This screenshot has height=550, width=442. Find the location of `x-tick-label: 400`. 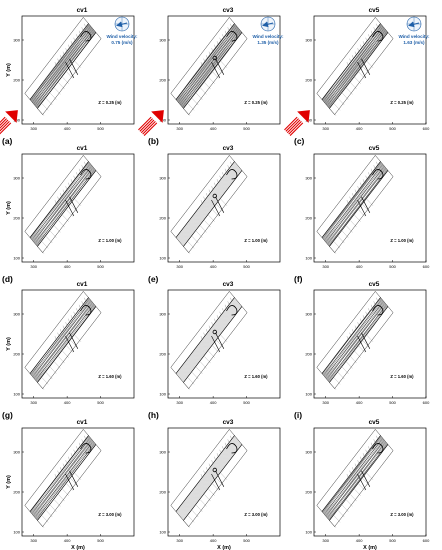

x-tick-label: 400 is located at coordinates (67, 128).